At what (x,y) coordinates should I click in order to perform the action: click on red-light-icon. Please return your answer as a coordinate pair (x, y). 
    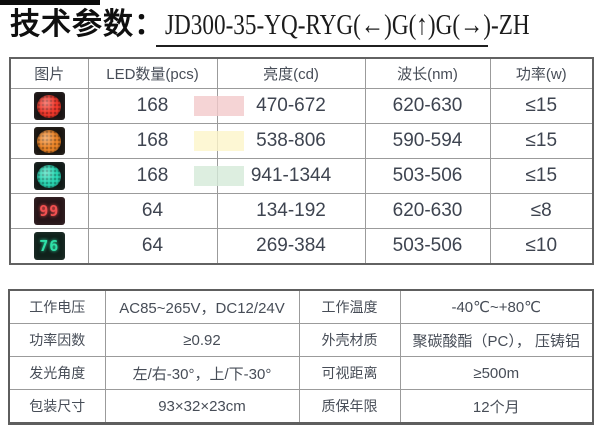
    Looking at the image, I should click on (49, 106).